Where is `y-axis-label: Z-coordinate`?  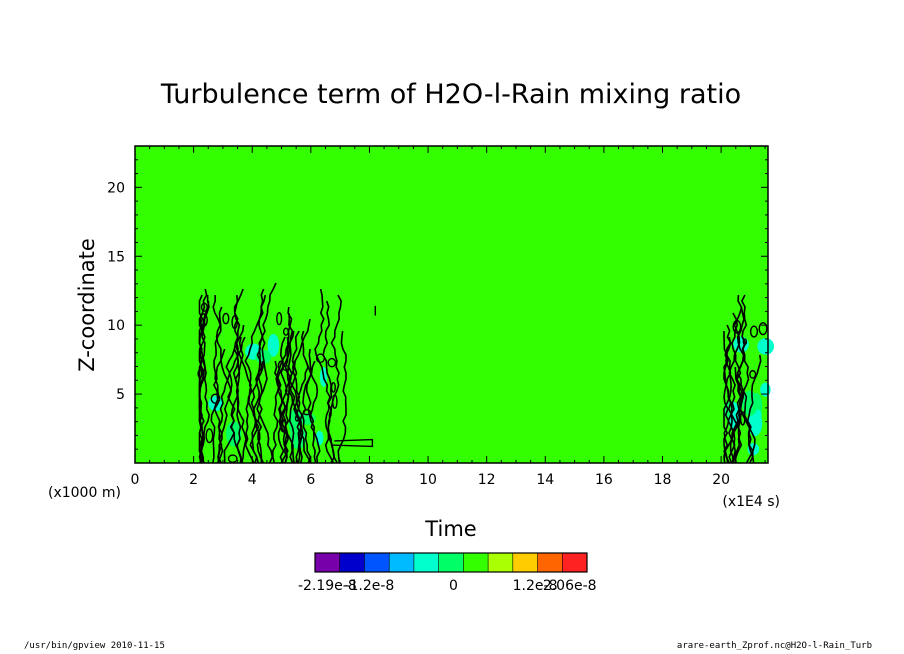
y-axis-label: Z-coordinate is located at coordinates (87, 305).